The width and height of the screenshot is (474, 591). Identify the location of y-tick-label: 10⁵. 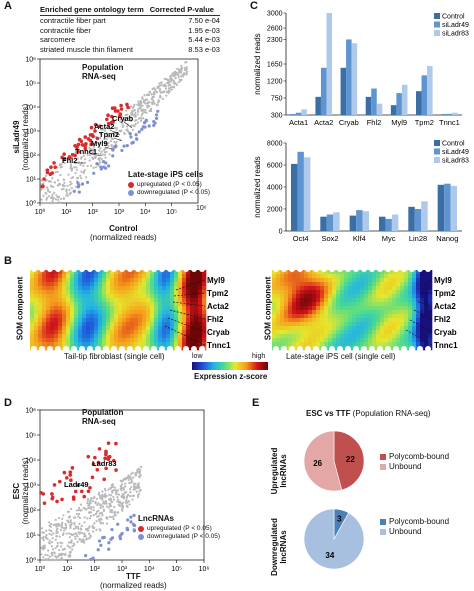
(30, 84).